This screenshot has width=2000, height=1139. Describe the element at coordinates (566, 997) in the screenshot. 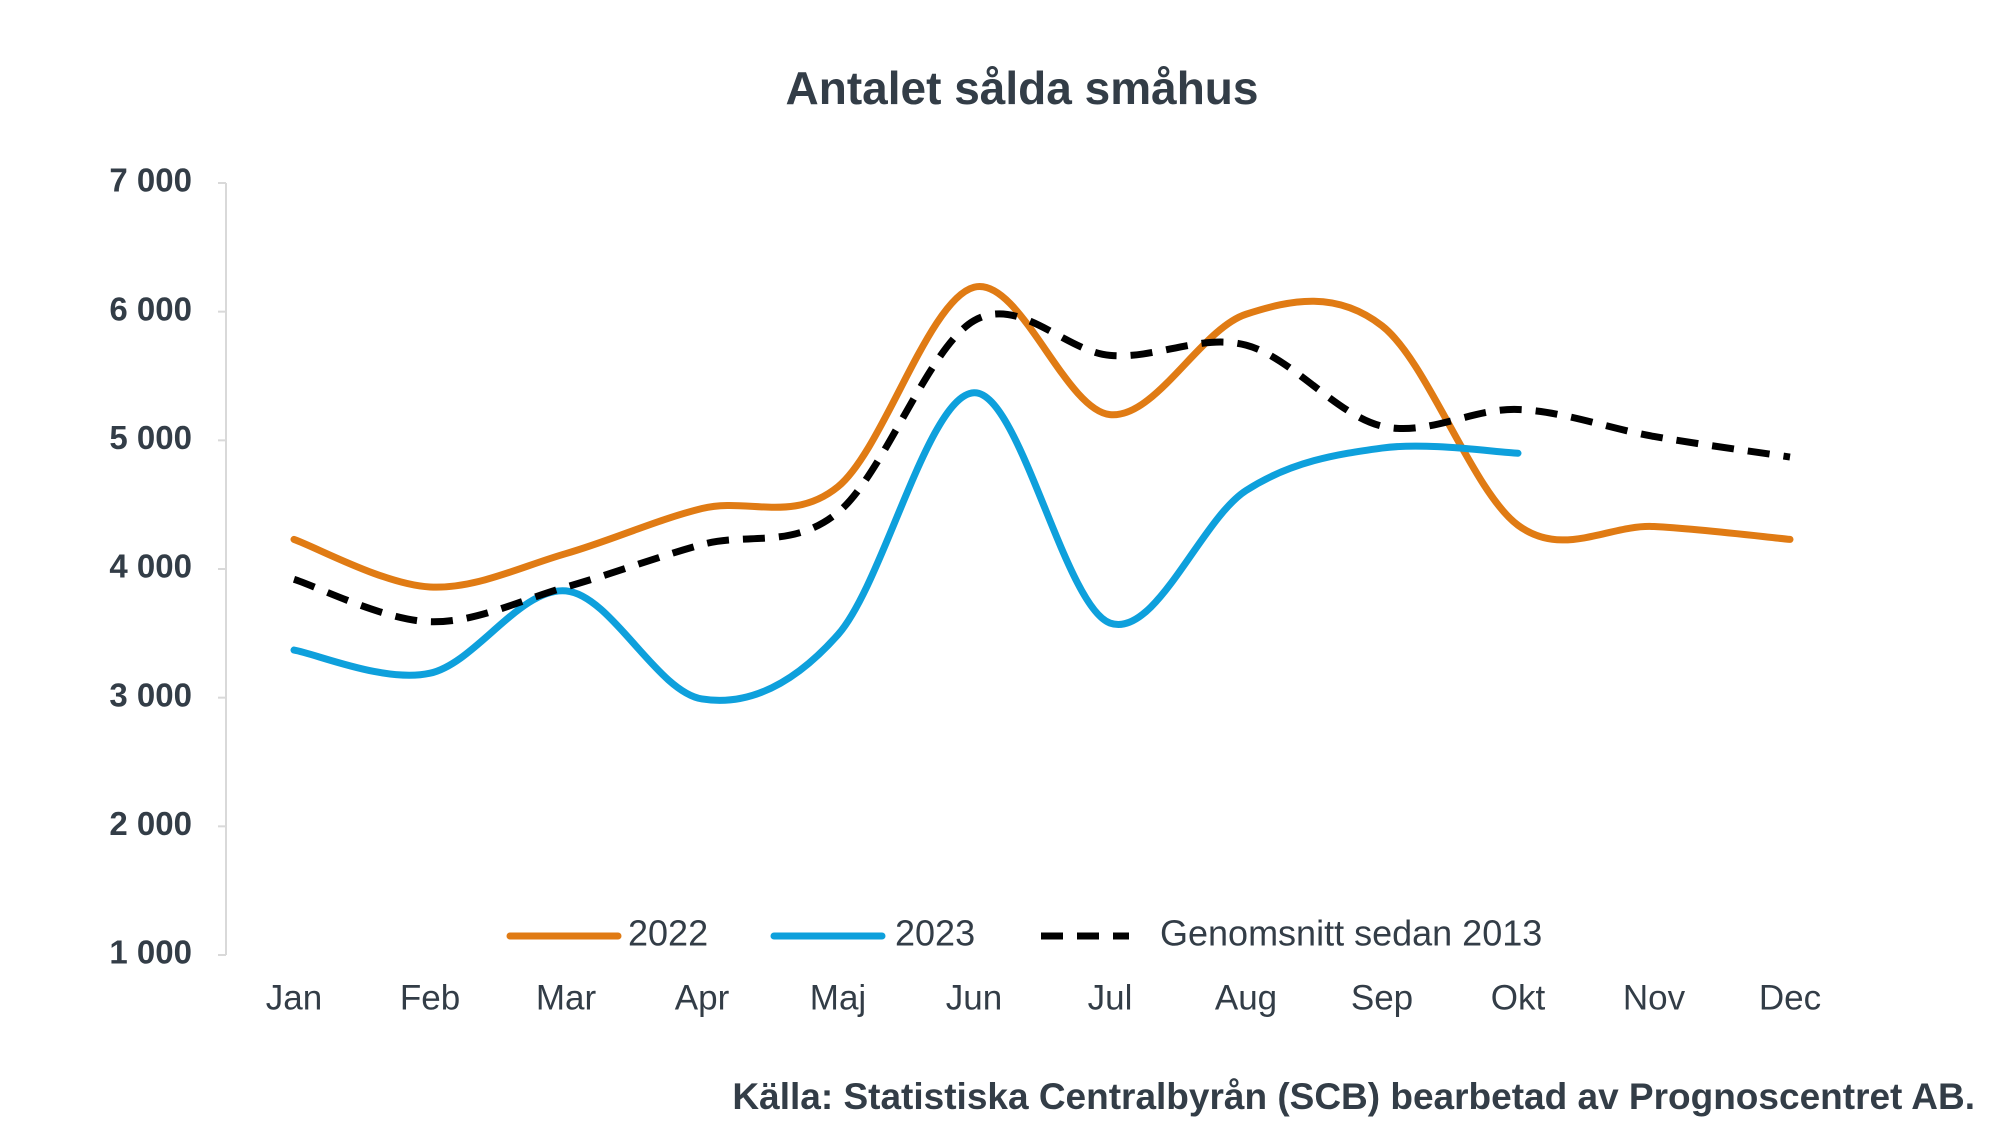

I see `x-tick-label: Mar` at that location.